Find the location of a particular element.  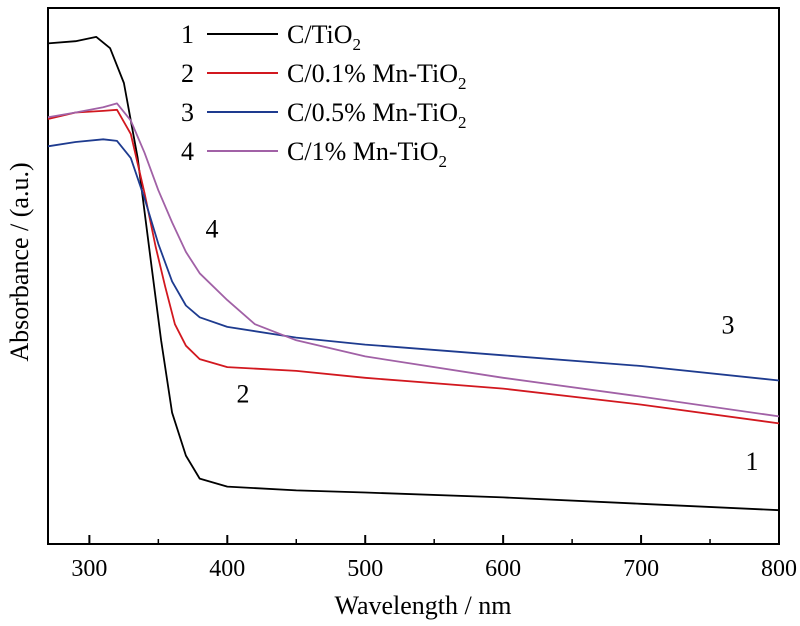

legend-number: 4 is located at coordinates (187, 151).